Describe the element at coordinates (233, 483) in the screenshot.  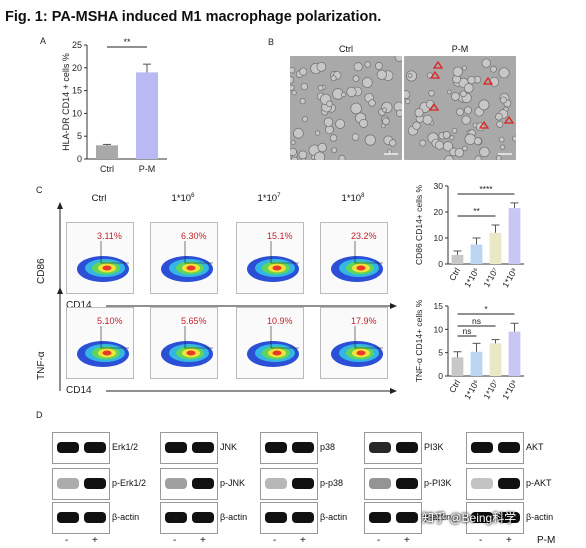
I see `blot-label: p-JNK` at that location.